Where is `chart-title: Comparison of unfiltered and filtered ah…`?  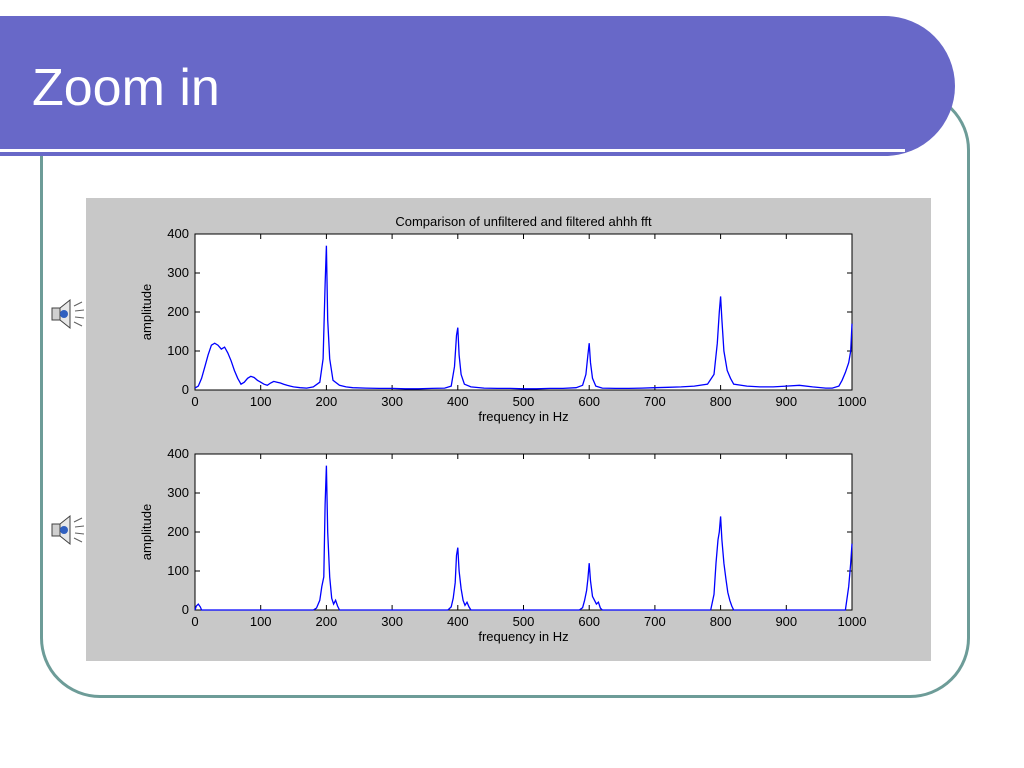
chart-title: Comparison of unfiltered and filtered ah… is located at coordinates (523, 221).